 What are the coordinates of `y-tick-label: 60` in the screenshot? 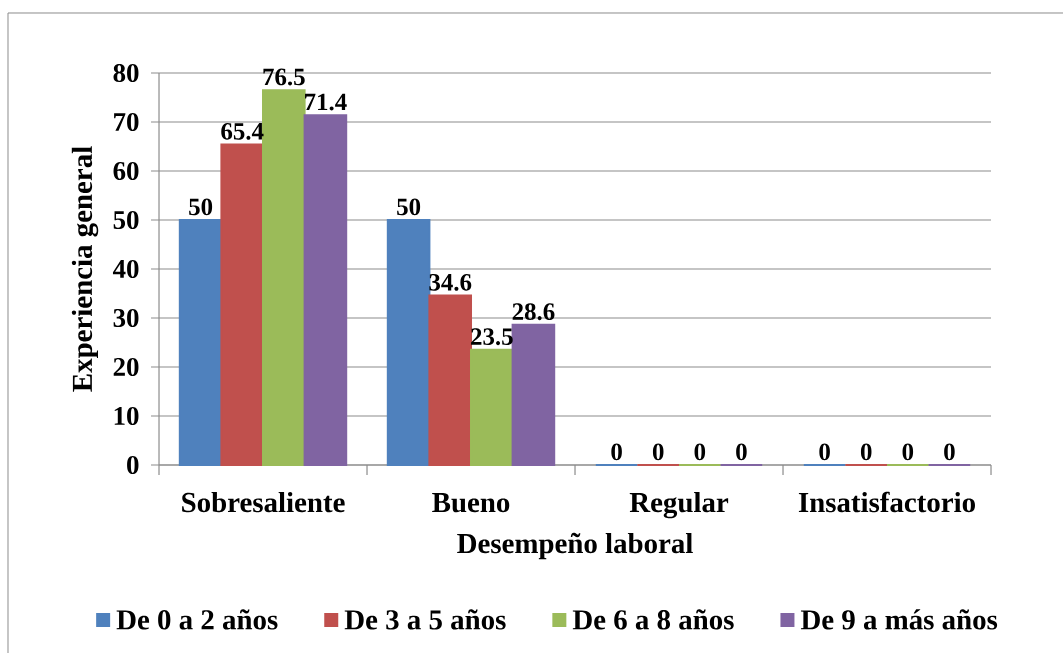 It's located at (126, 171).